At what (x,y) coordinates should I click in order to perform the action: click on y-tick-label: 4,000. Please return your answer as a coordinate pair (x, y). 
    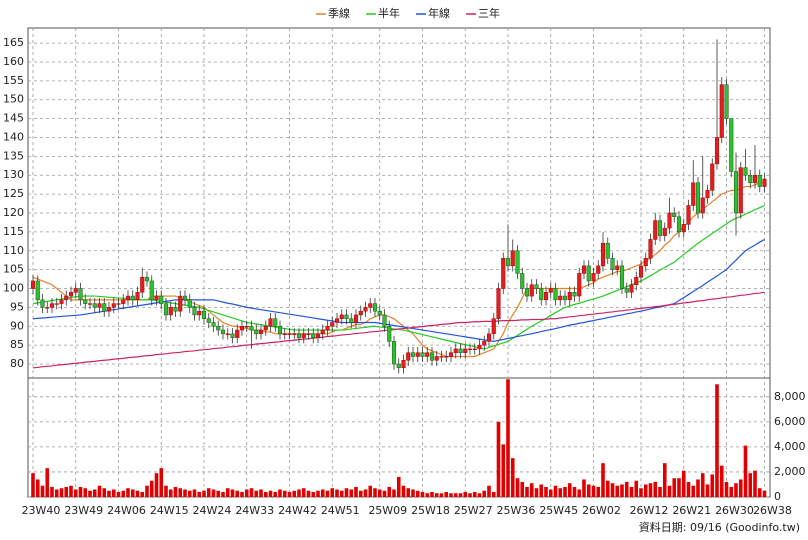
    Looking at the image, I should click on (790, 446).